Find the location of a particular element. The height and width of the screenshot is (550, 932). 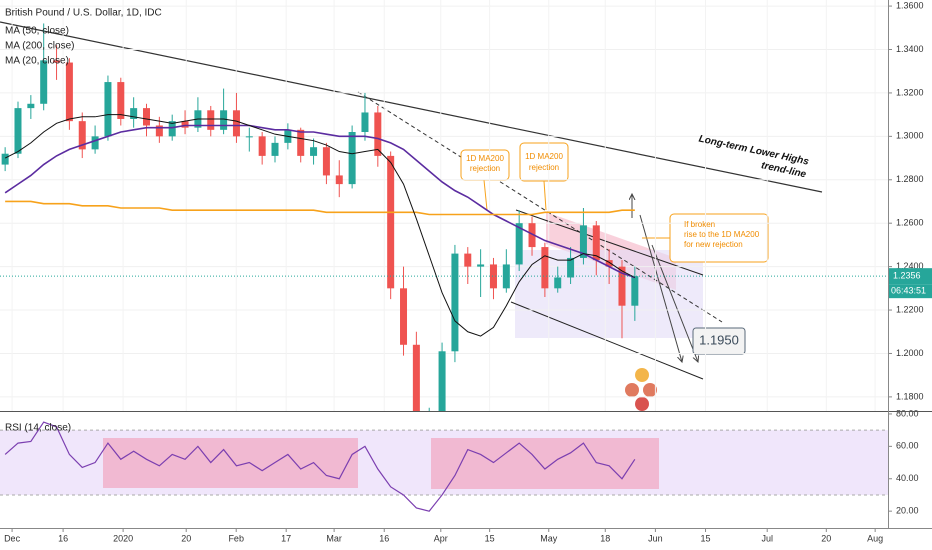

y-tick-label: 1.3000 is located at coordinates (910, 136).